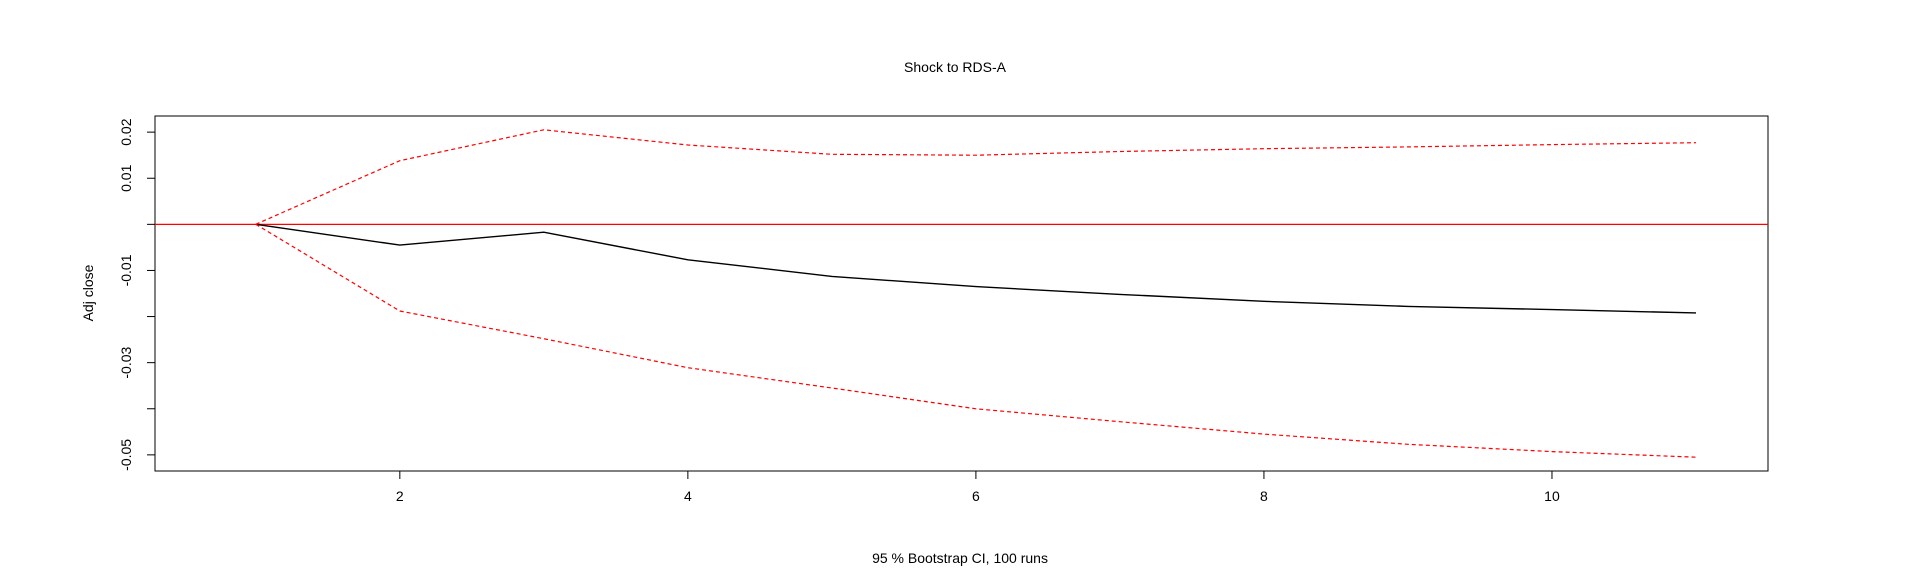 This screenshot has height=585, width=1911. I want to click on x-tick-label: 6, so click(976, 496).